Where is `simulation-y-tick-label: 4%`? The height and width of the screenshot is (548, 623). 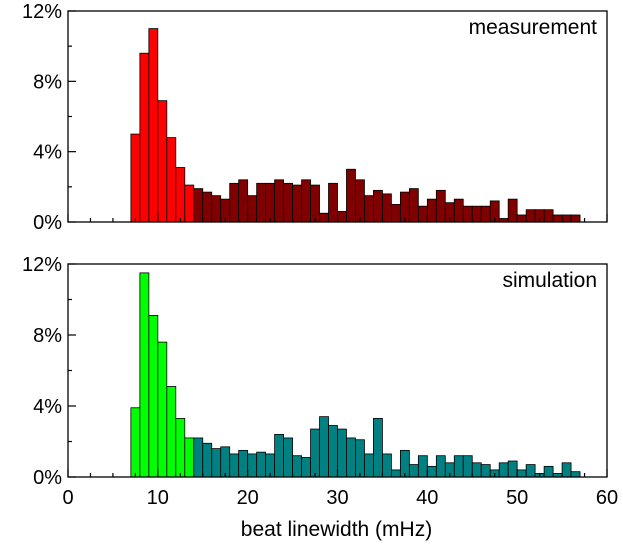 simulation-y-tick-label: 4% is located at coordinates (47, 407).